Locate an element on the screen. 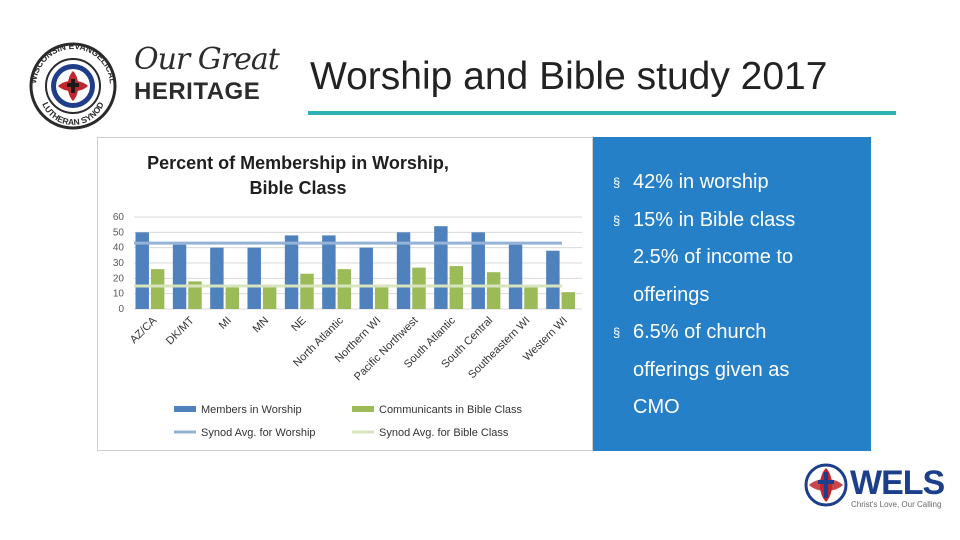 This screenshot has width=960, height=540. bullet-text: 2.5% of income to is located at coordinates (713, 257).